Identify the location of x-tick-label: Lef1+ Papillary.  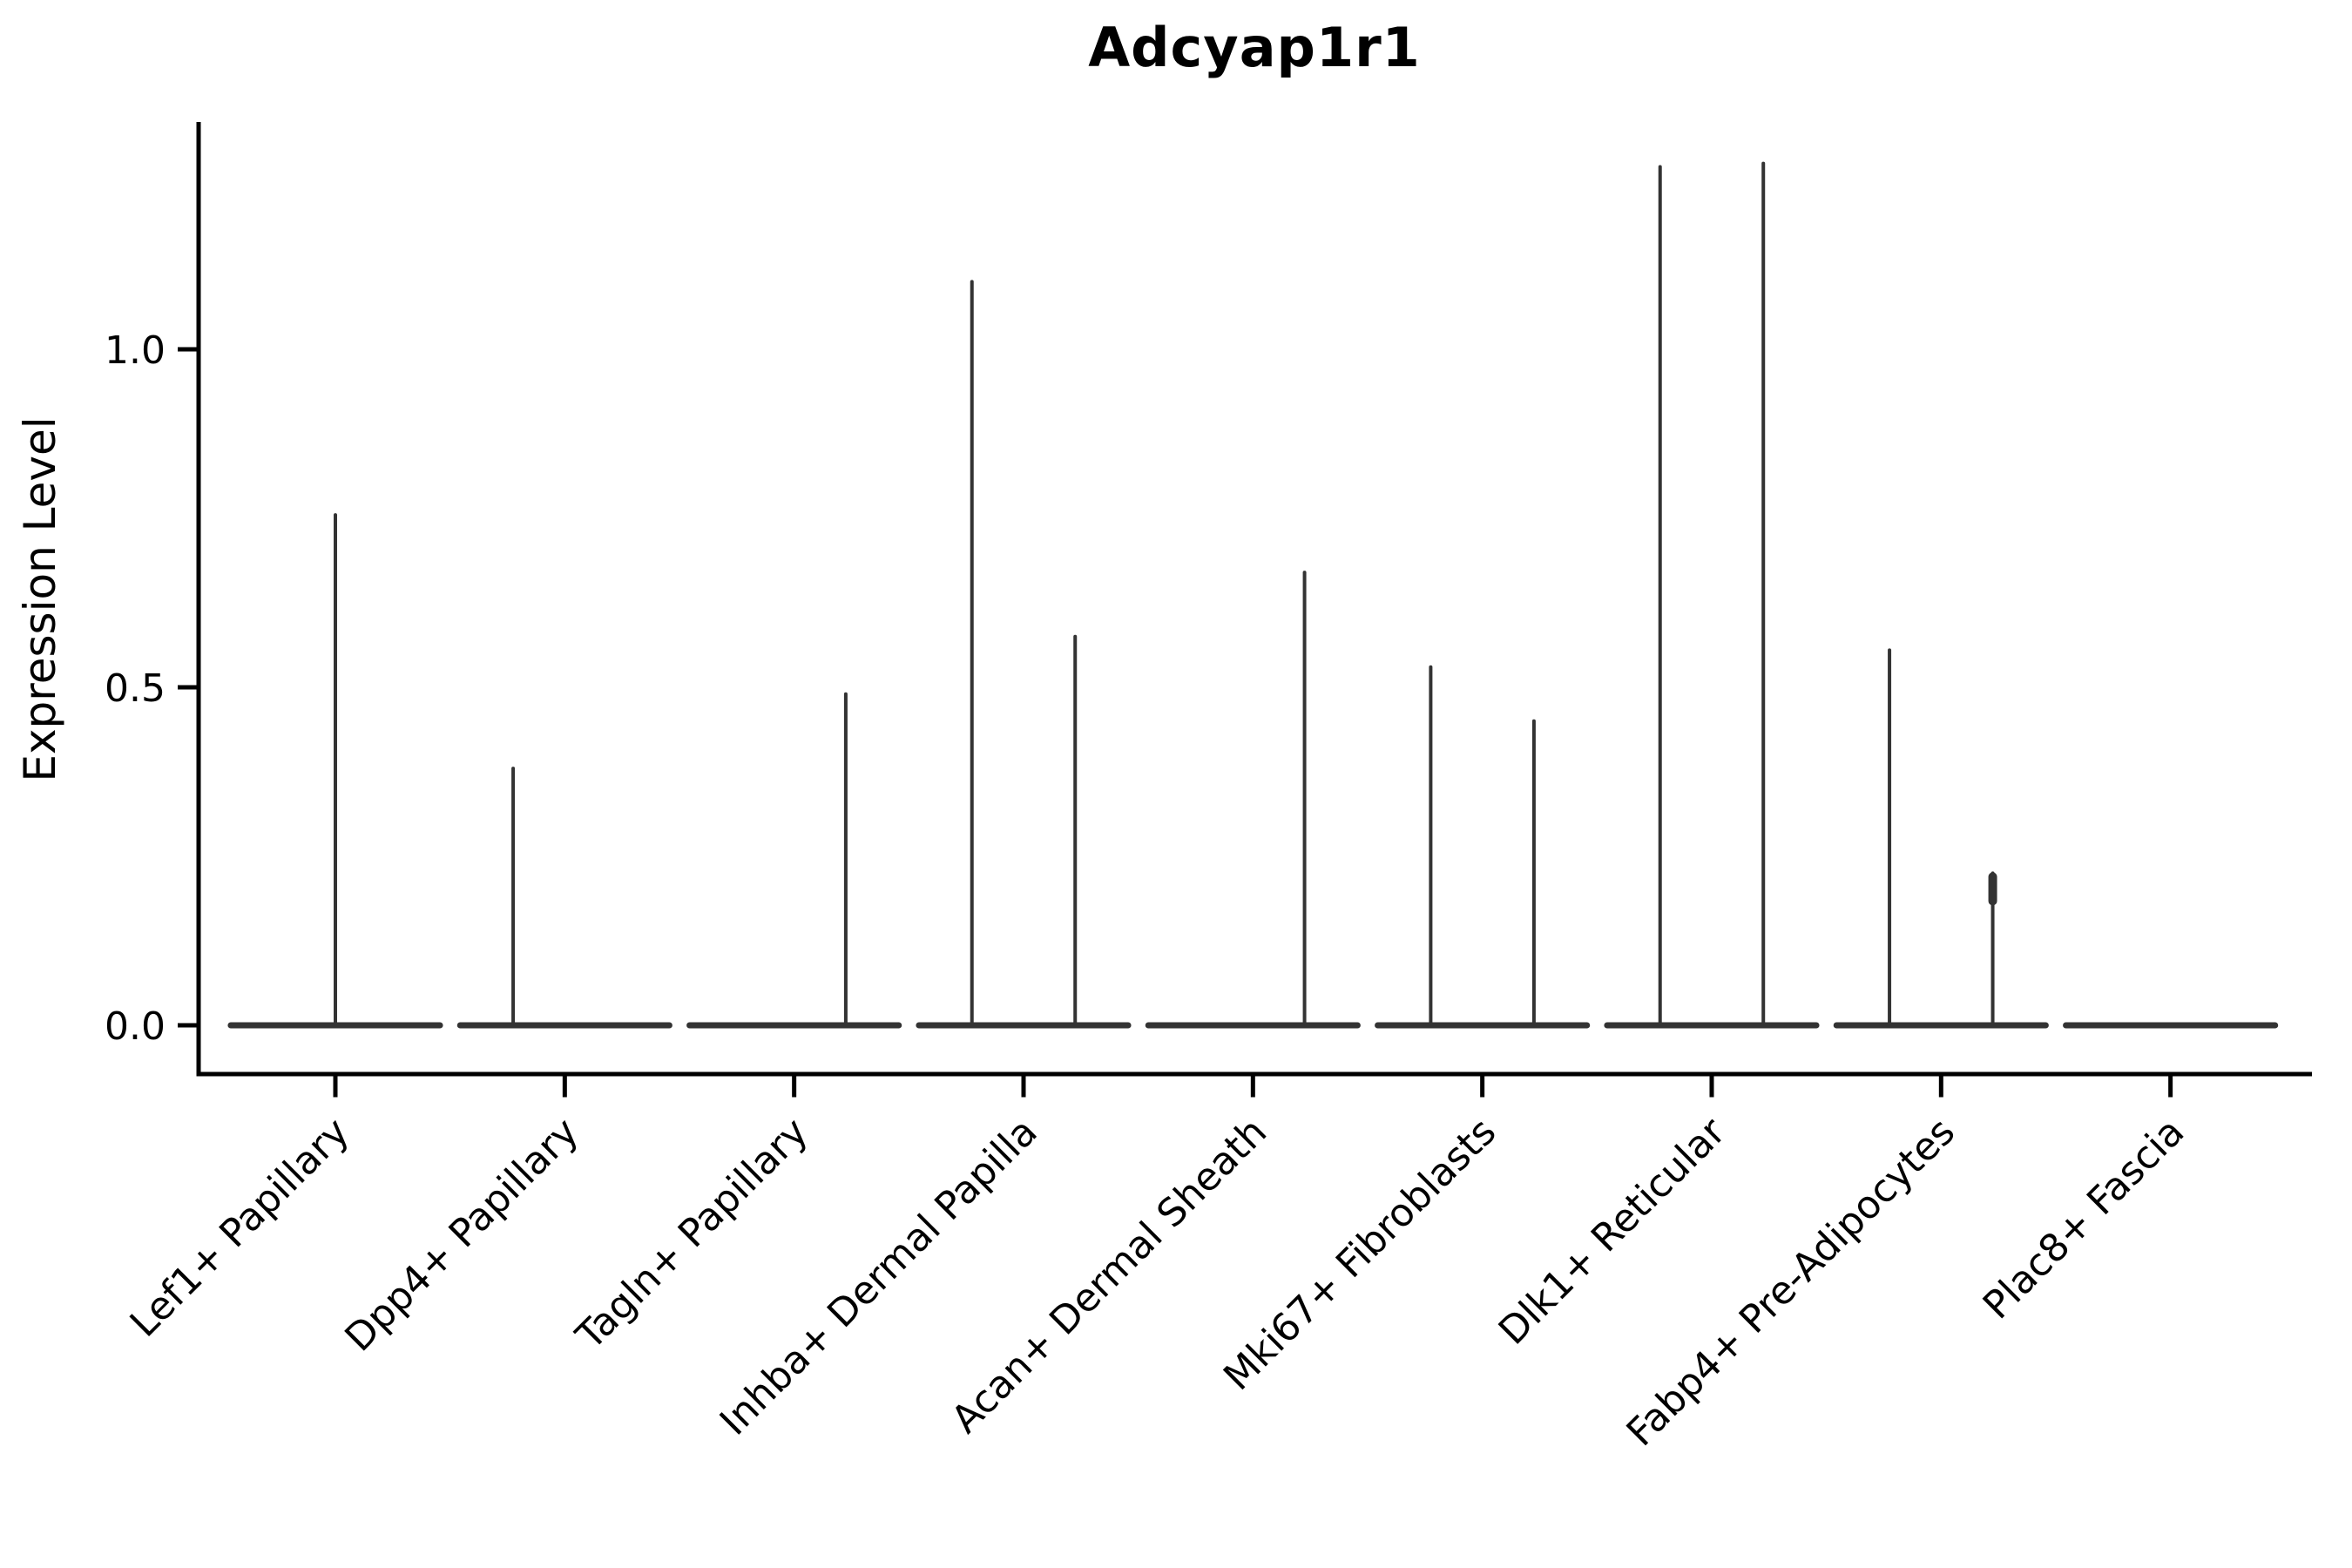
(240, 1228).